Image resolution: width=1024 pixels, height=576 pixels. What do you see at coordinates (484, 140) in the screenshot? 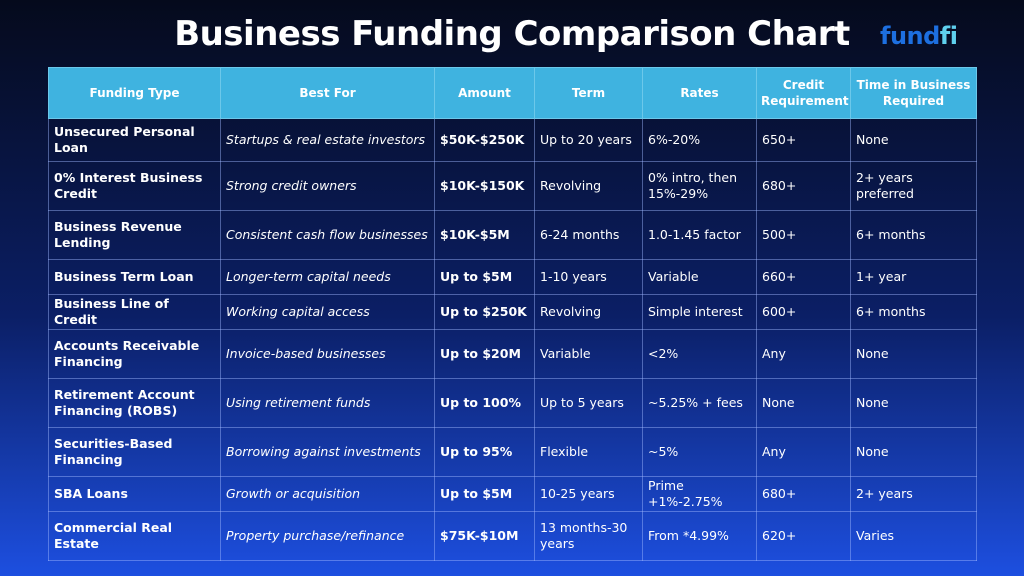
I see `cell-amount: $50K-$250K` at bounding box center [484, 140].